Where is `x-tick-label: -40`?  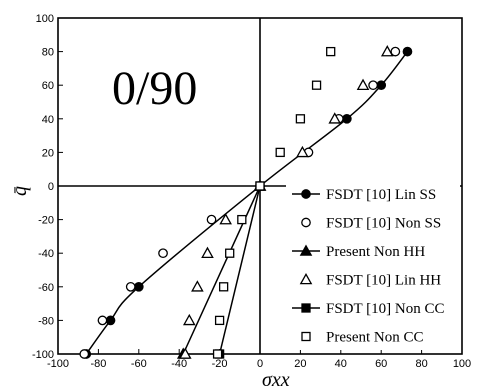 x-tick-label: -40 is located at coordinates (179, 364).